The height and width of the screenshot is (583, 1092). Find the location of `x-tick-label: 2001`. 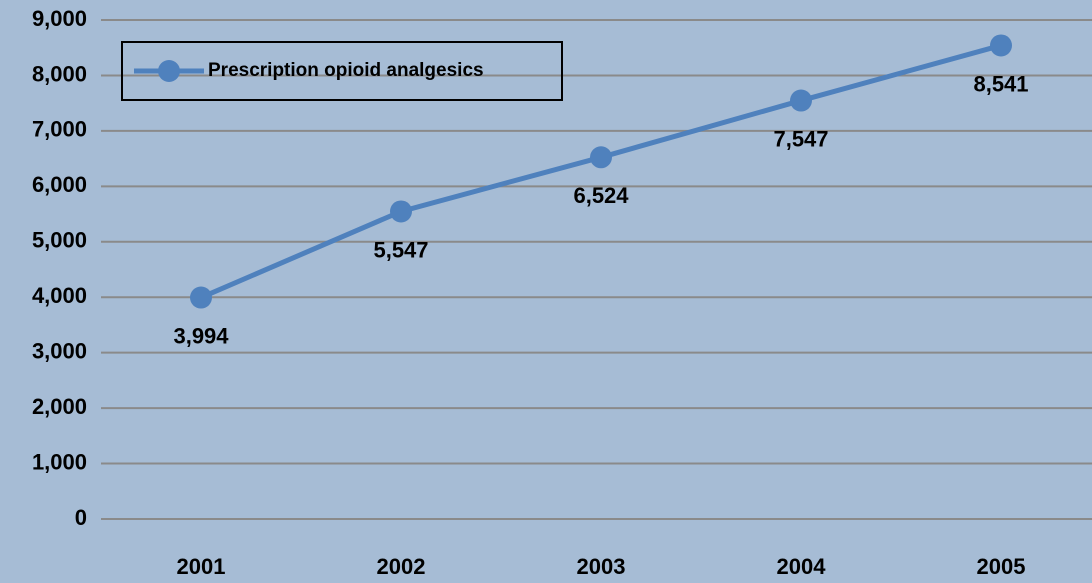

x-tick-label: 2001 is located at coordinates (201, 566).